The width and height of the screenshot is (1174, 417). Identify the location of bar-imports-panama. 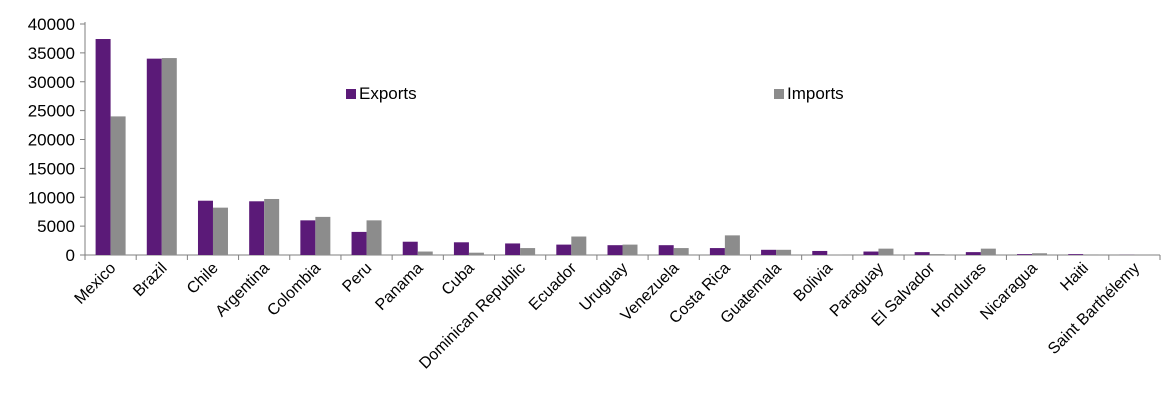
(425, 253).